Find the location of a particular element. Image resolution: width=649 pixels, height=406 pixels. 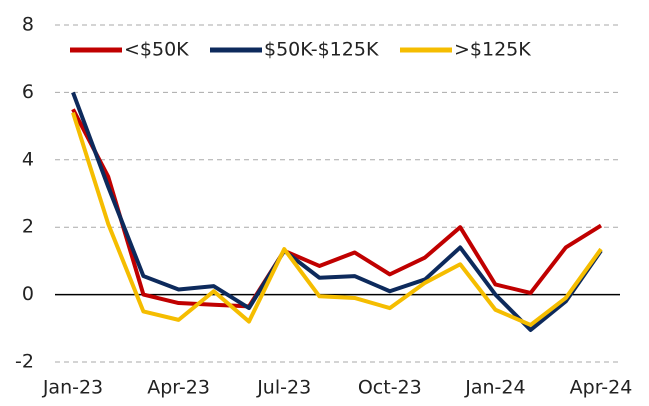

legend-label: <$50K is located at coordinates (156, 50).